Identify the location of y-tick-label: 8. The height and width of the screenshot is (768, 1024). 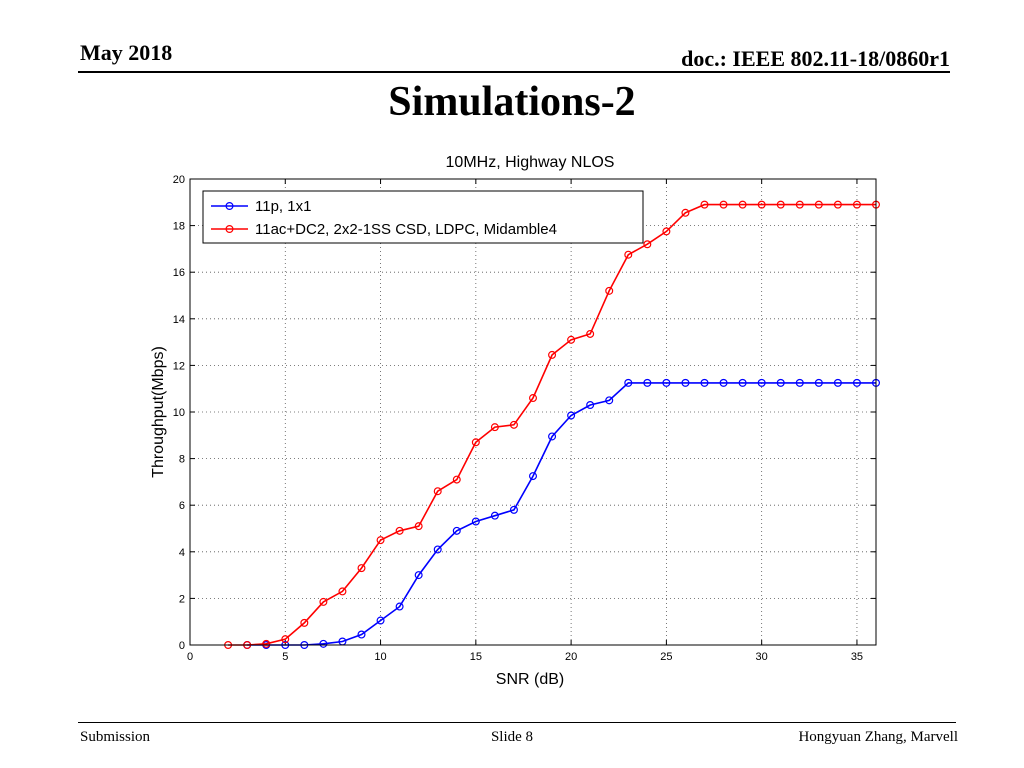
(182, 460).